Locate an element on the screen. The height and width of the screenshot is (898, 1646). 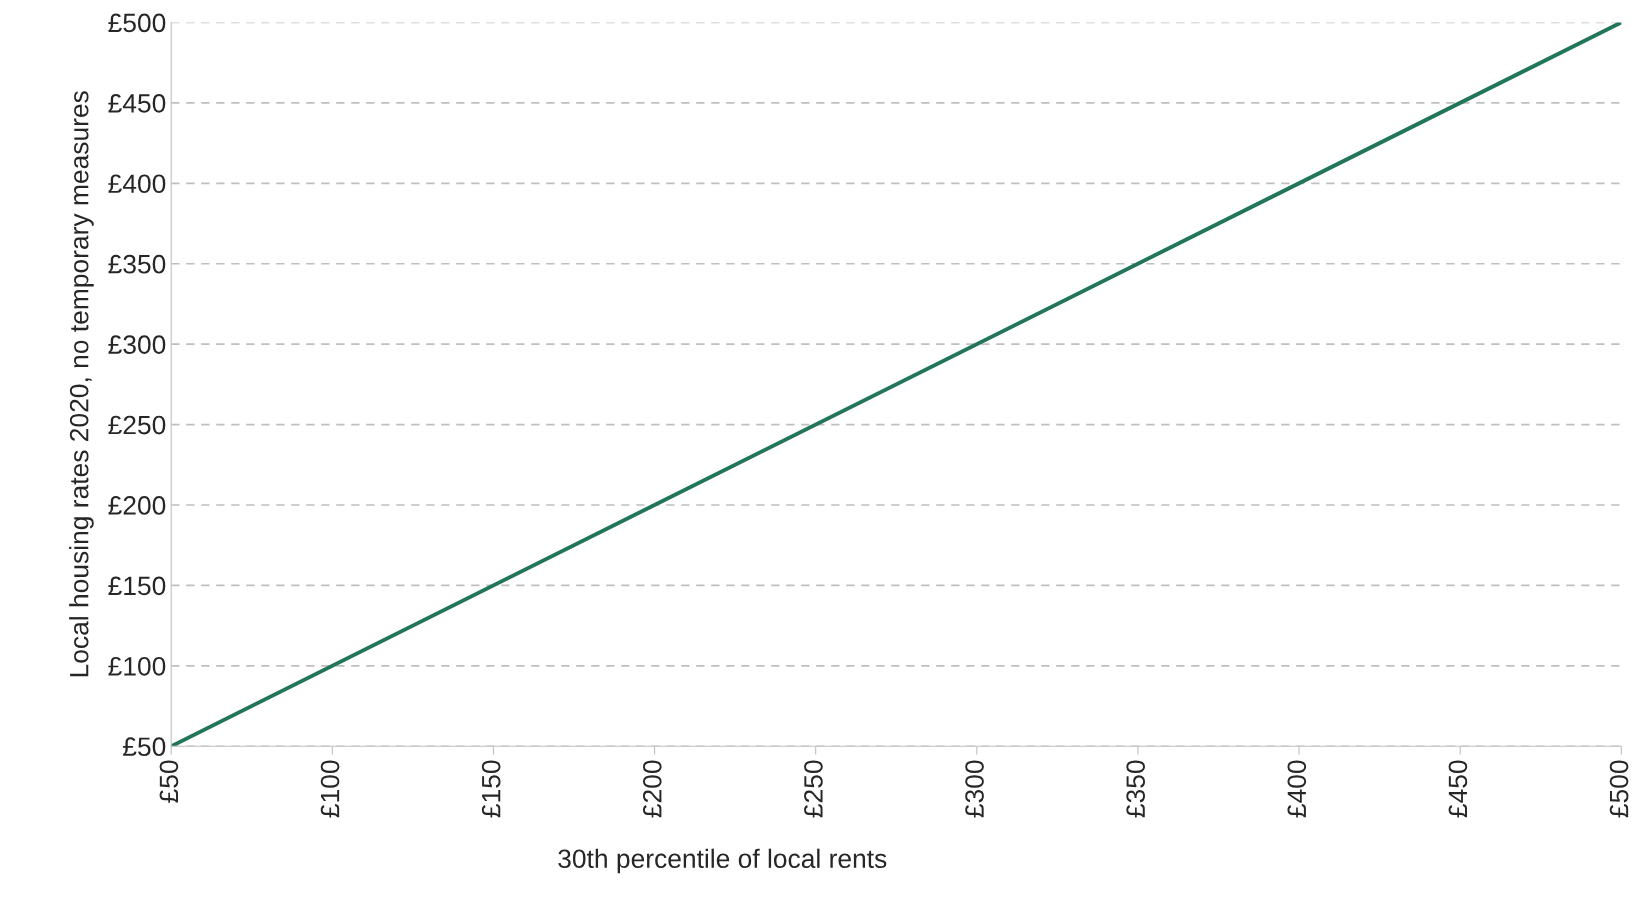
y-tick-label: £250 is located at coordinates (137, 425).